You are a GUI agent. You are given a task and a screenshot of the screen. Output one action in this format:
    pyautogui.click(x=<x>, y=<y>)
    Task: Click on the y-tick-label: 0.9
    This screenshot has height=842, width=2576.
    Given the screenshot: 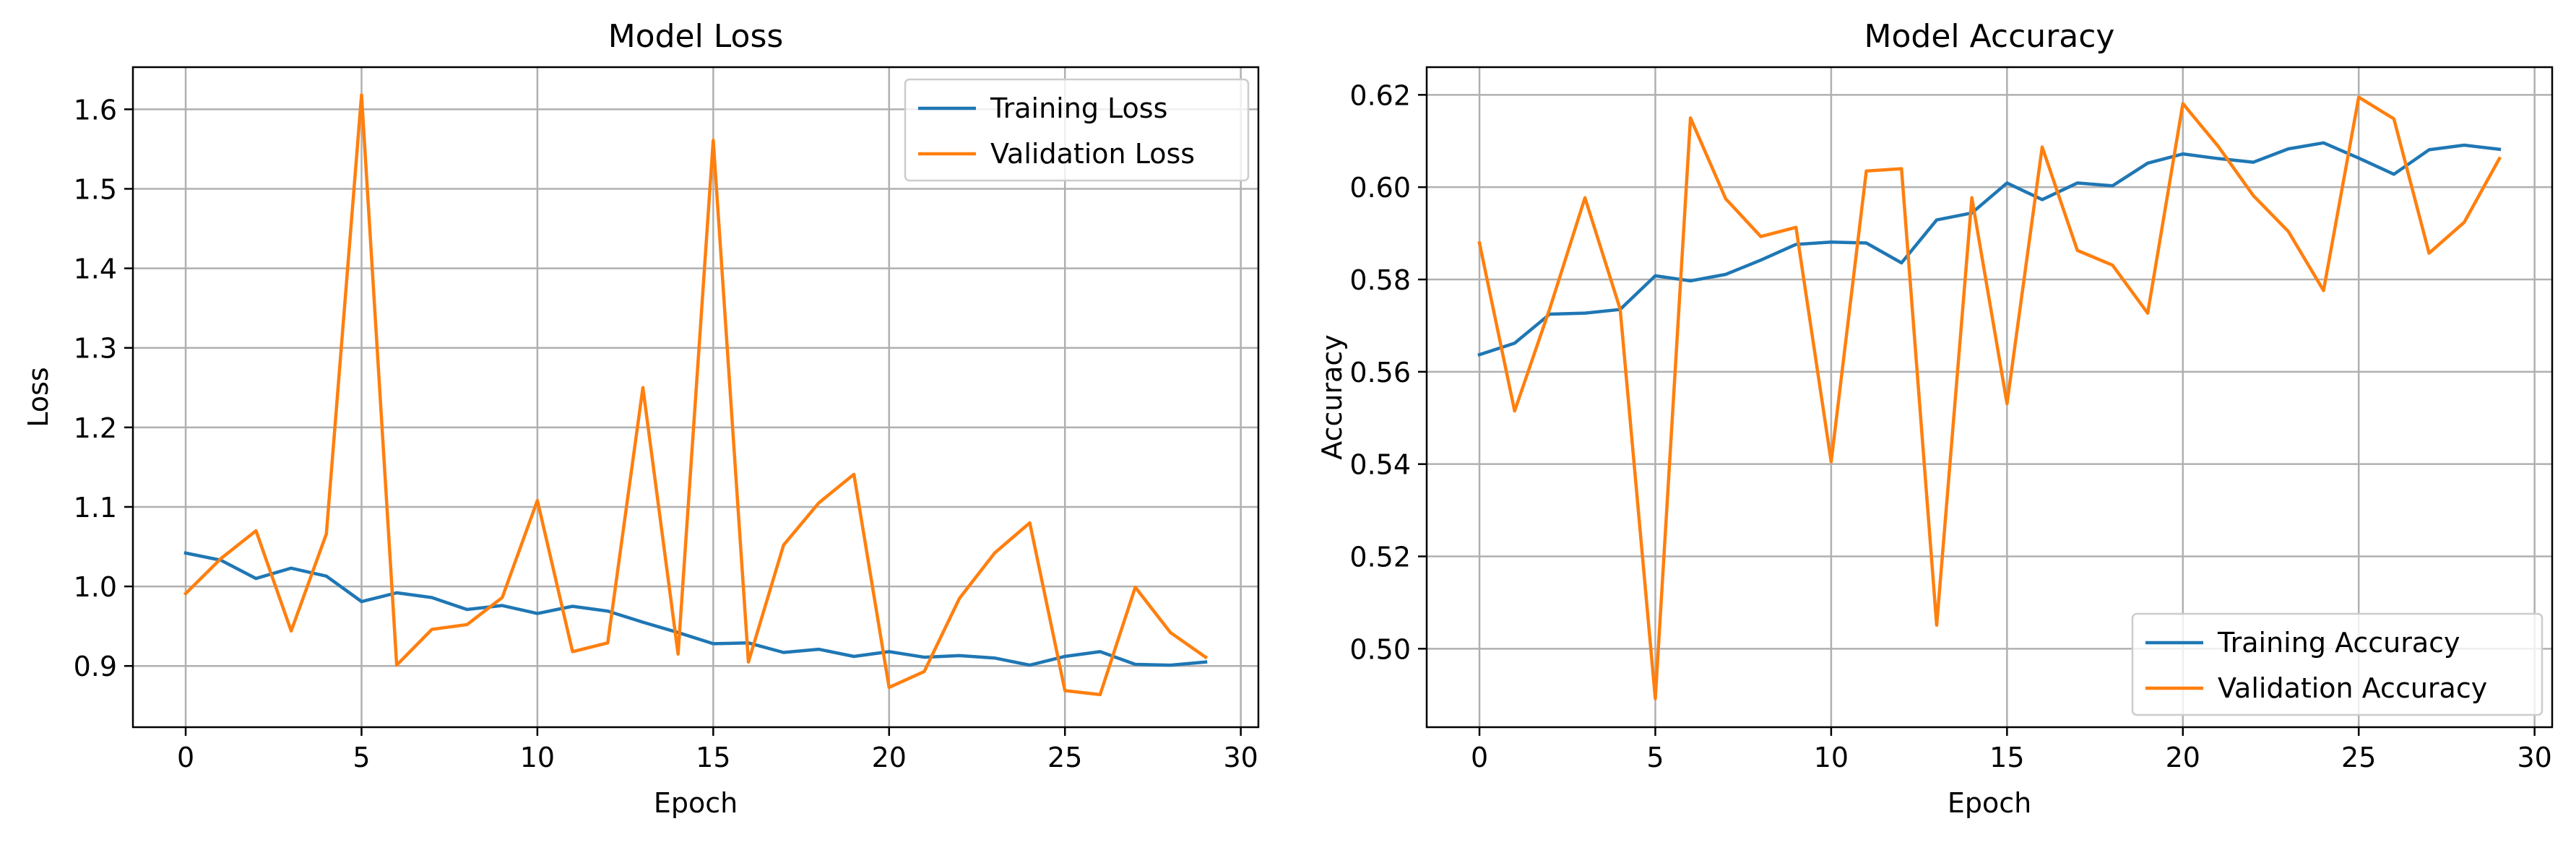 What is the action you would take?
    pyautogui.click(x=96, y=666)
    